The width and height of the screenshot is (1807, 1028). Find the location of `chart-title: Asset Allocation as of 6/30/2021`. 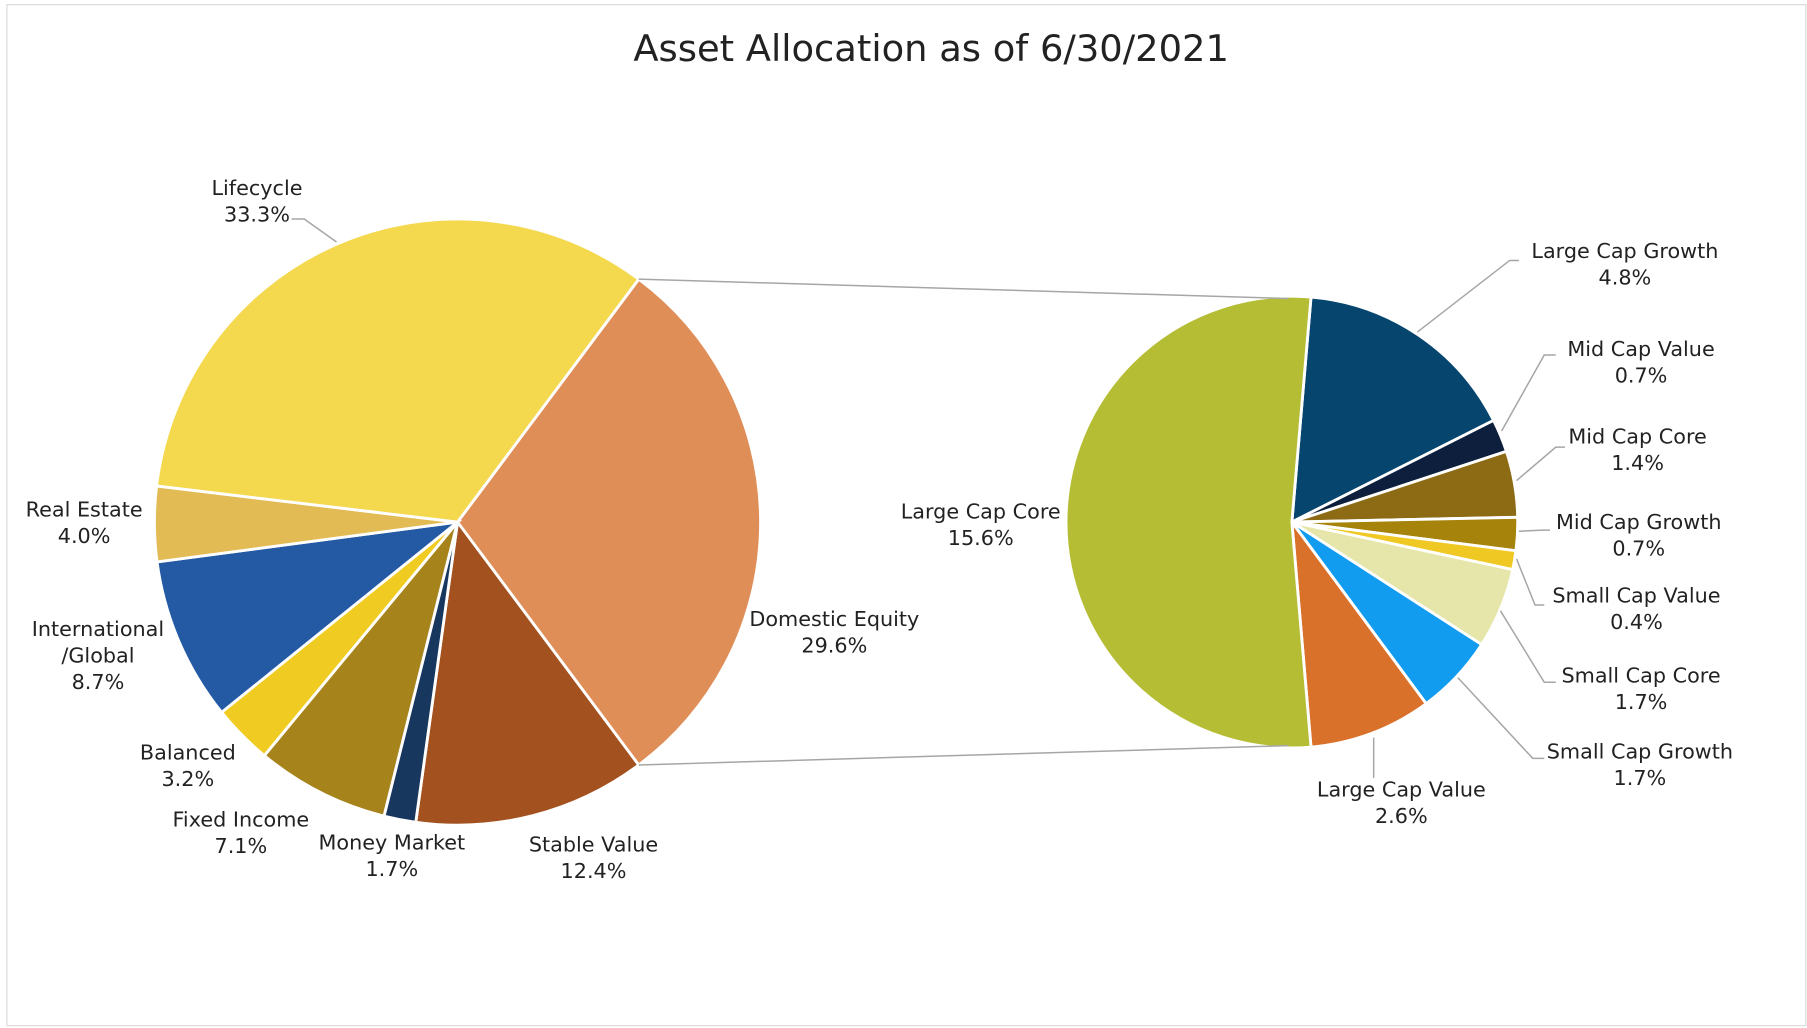

chart-title: Asset Allocation as of 6/30/2021 is located at coordinates (931, 48).